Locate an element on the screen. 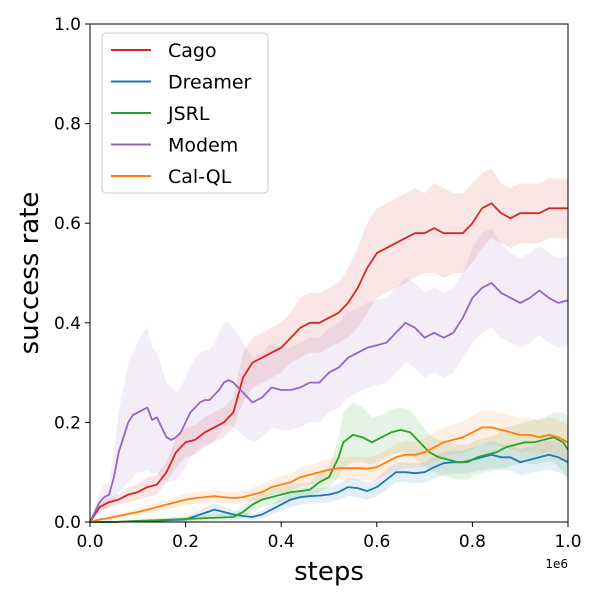 This screenshot has width=600, height=600. legend-label-jsrl: JSRL is located at coordinates (188, 114).